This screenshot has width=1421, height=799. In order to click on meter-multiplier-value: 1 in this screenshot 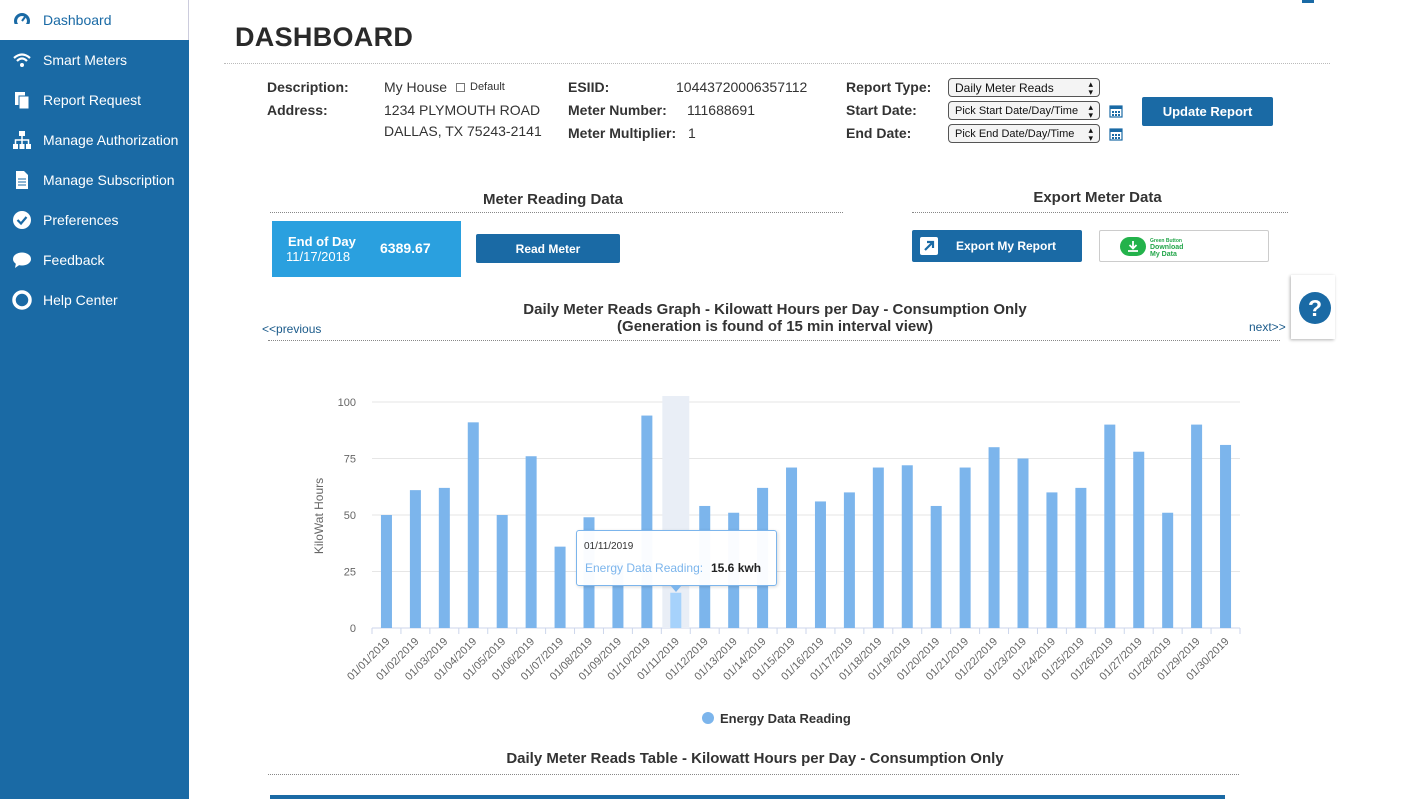, I will do `click(692, 133)`.